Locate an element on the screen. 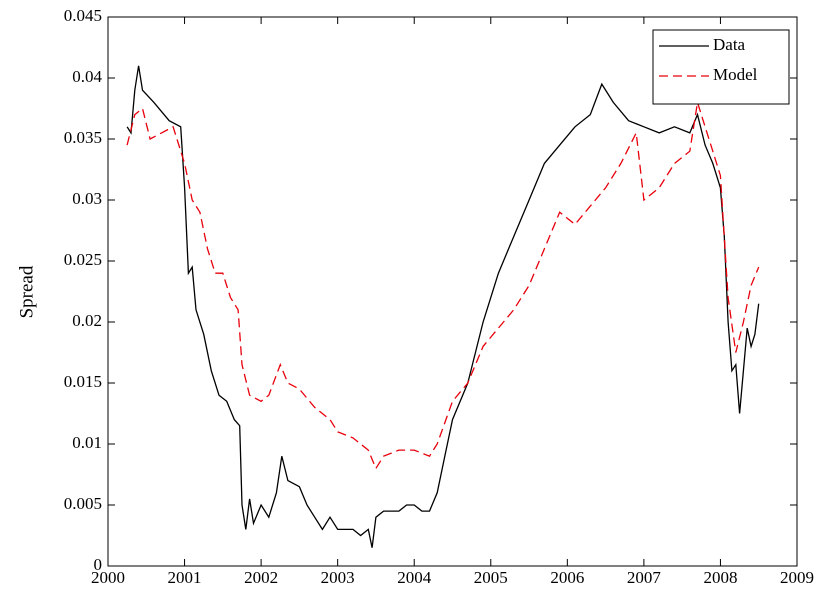  x-tick-label: 2007 is located at coordinates (644, 577).